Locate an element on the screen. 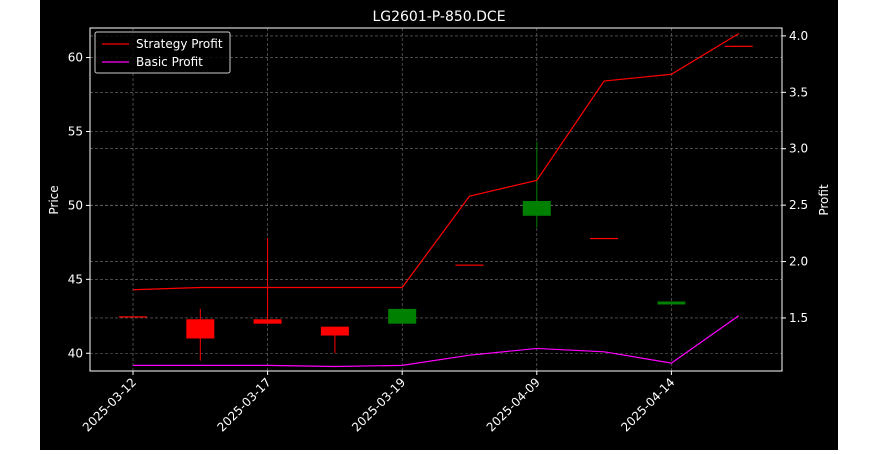 This screenshot has width=878, height=454. basic-profit-line is located at coordinates (436, 341).